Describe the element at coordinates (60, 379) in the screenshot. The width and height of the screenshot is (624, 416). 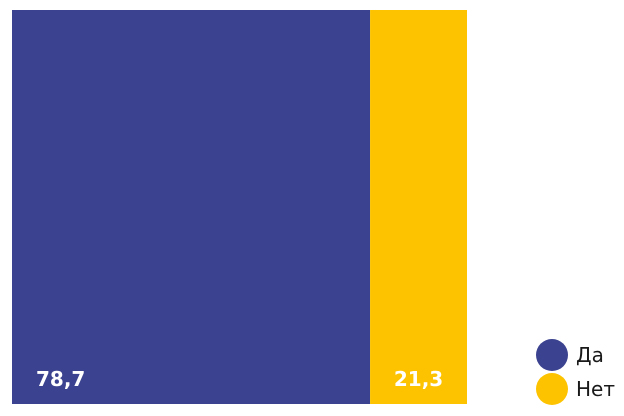
I see `data-label-yes: 78,7` at that location.